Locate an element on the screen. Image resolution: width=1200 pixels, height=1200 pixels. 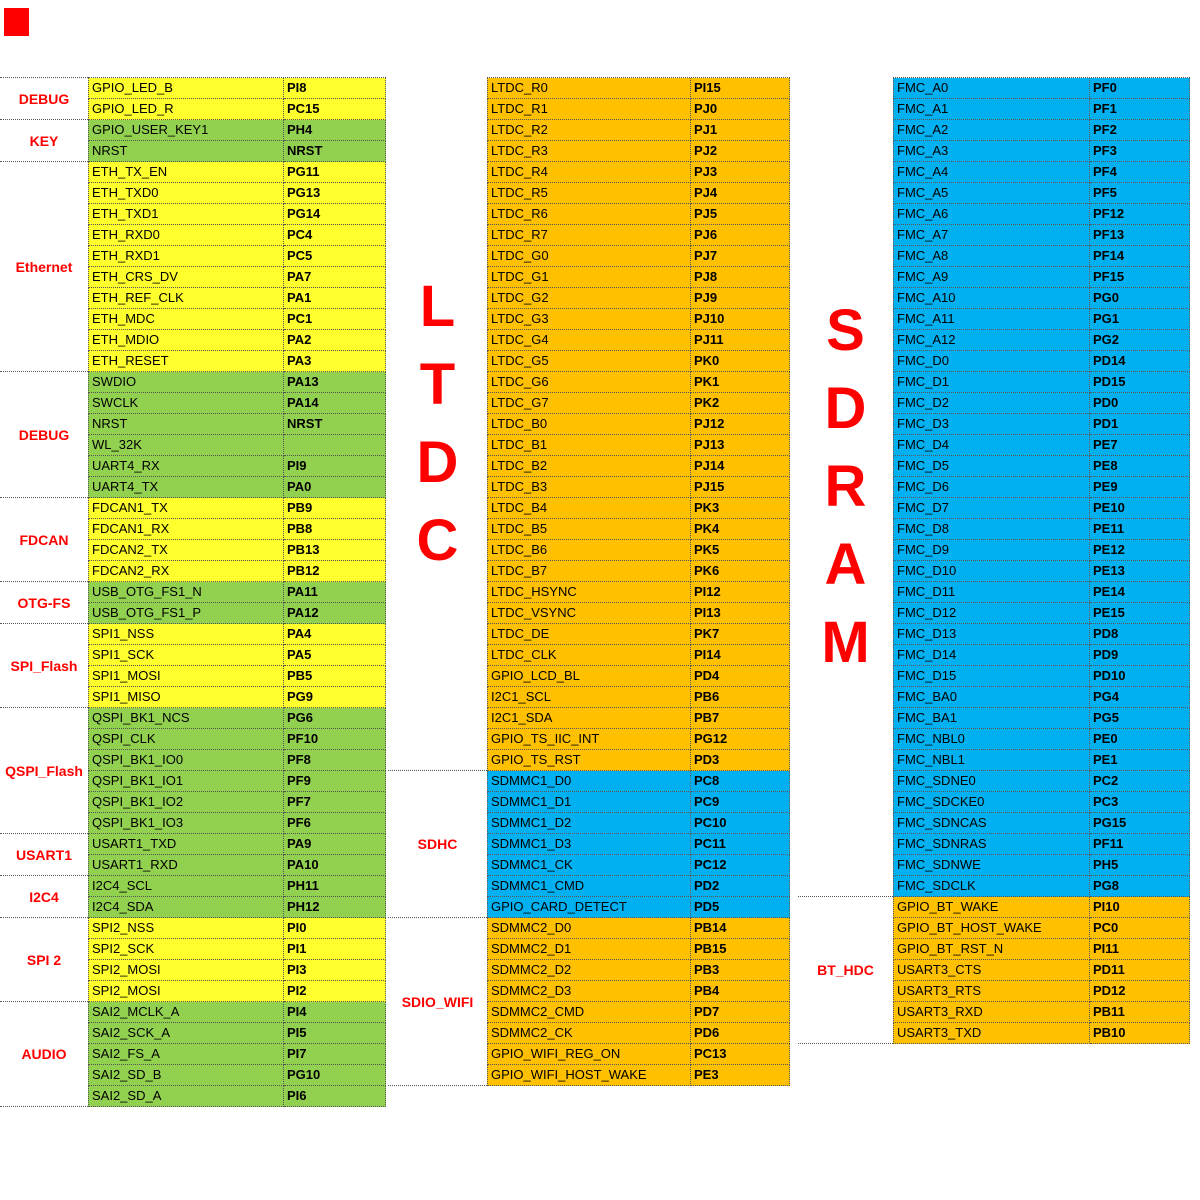
pin-cell: PJ10 is located at coordinates (740, 319).